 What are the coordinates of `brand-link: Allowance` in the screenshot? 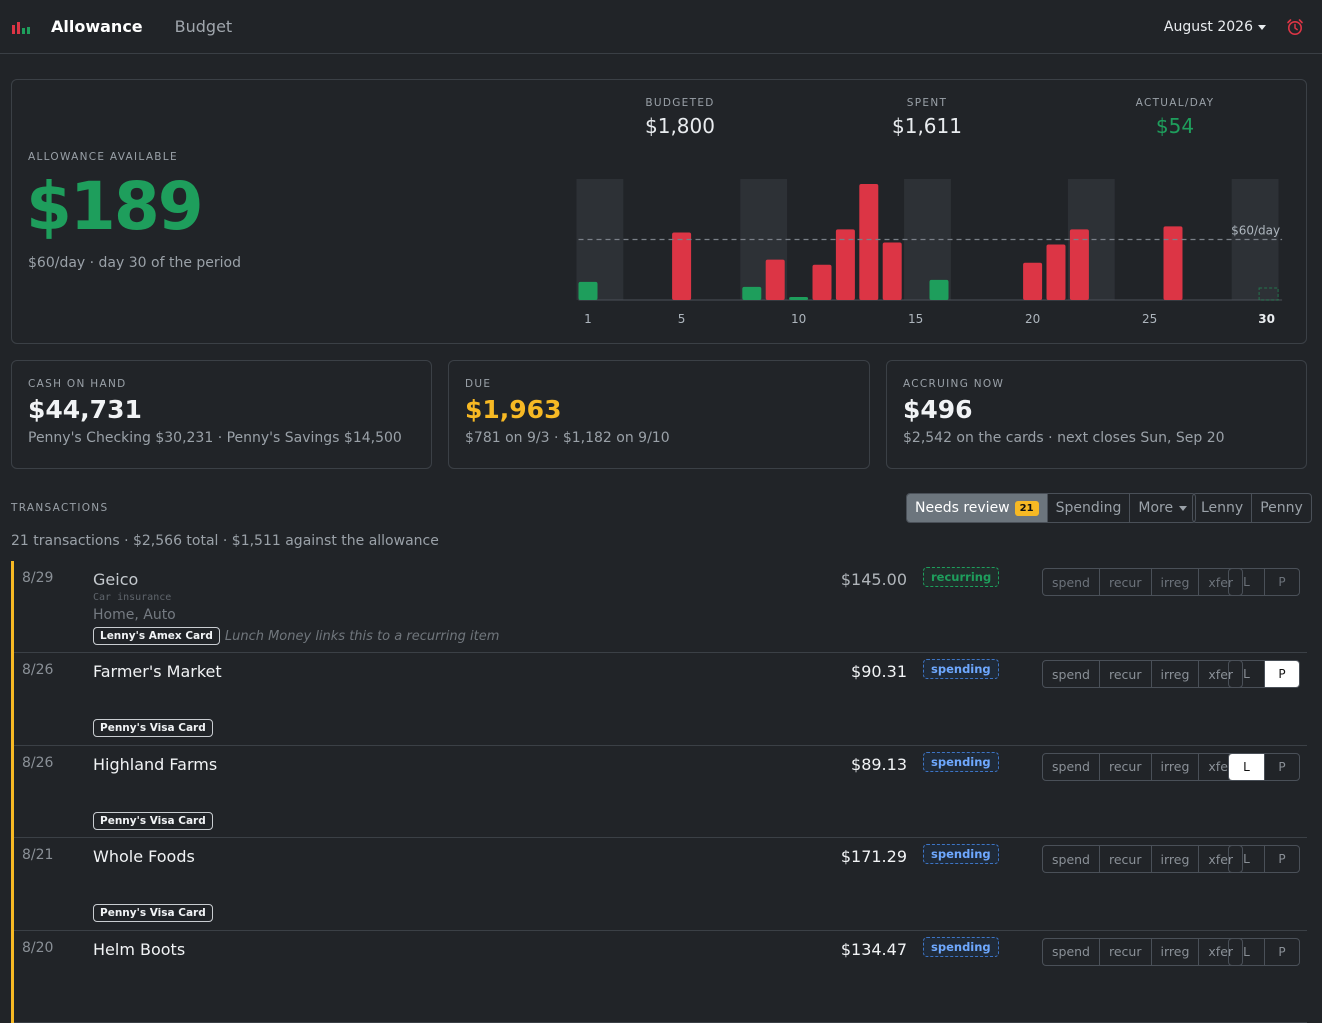 It's located at (97, 26).